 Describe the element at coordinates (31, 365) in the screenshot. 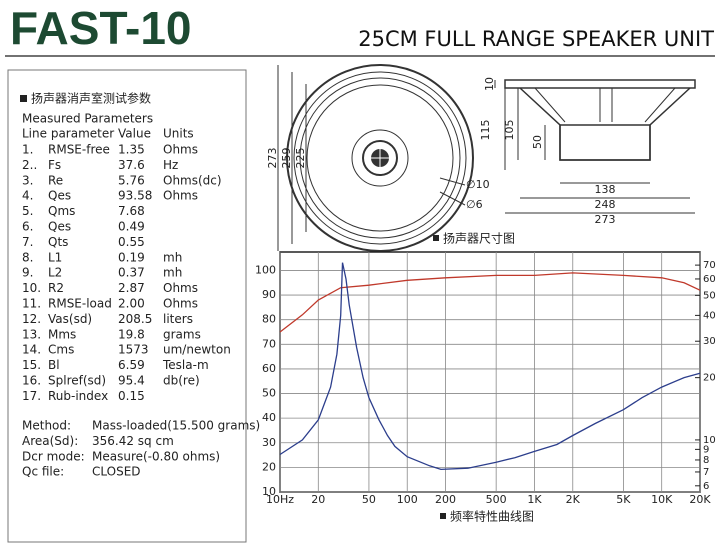

I see `table-cell: 15.` at that location.